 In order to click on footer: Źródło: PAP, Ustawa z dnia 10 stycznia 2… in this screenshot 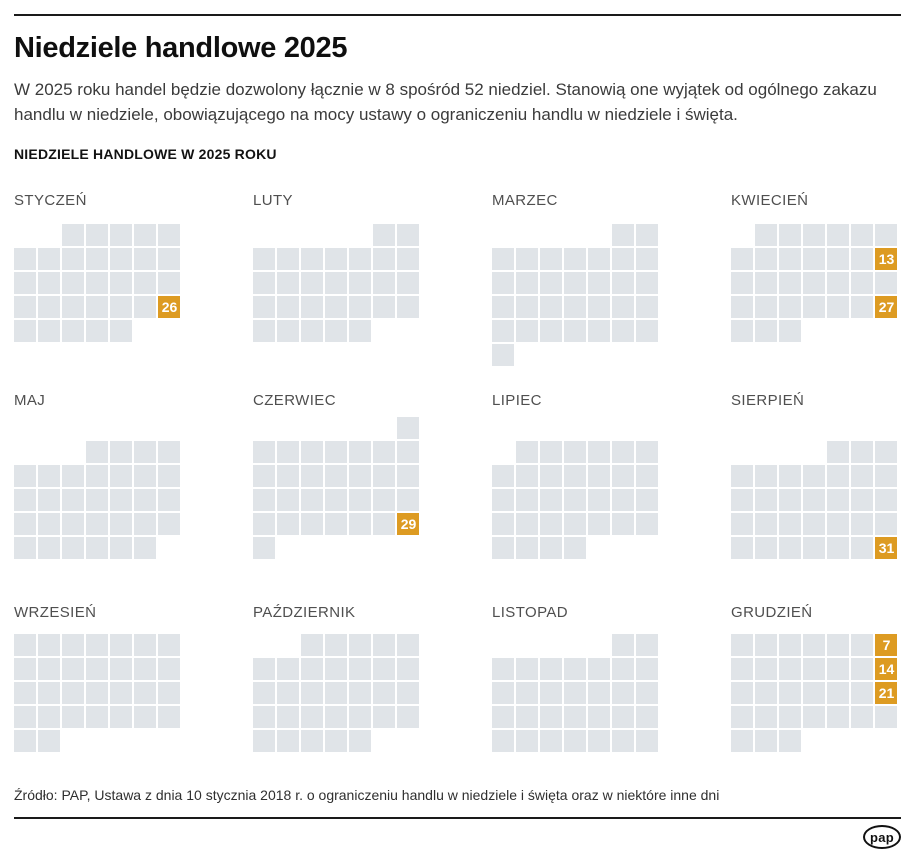, I will do `click(457, 817)`.